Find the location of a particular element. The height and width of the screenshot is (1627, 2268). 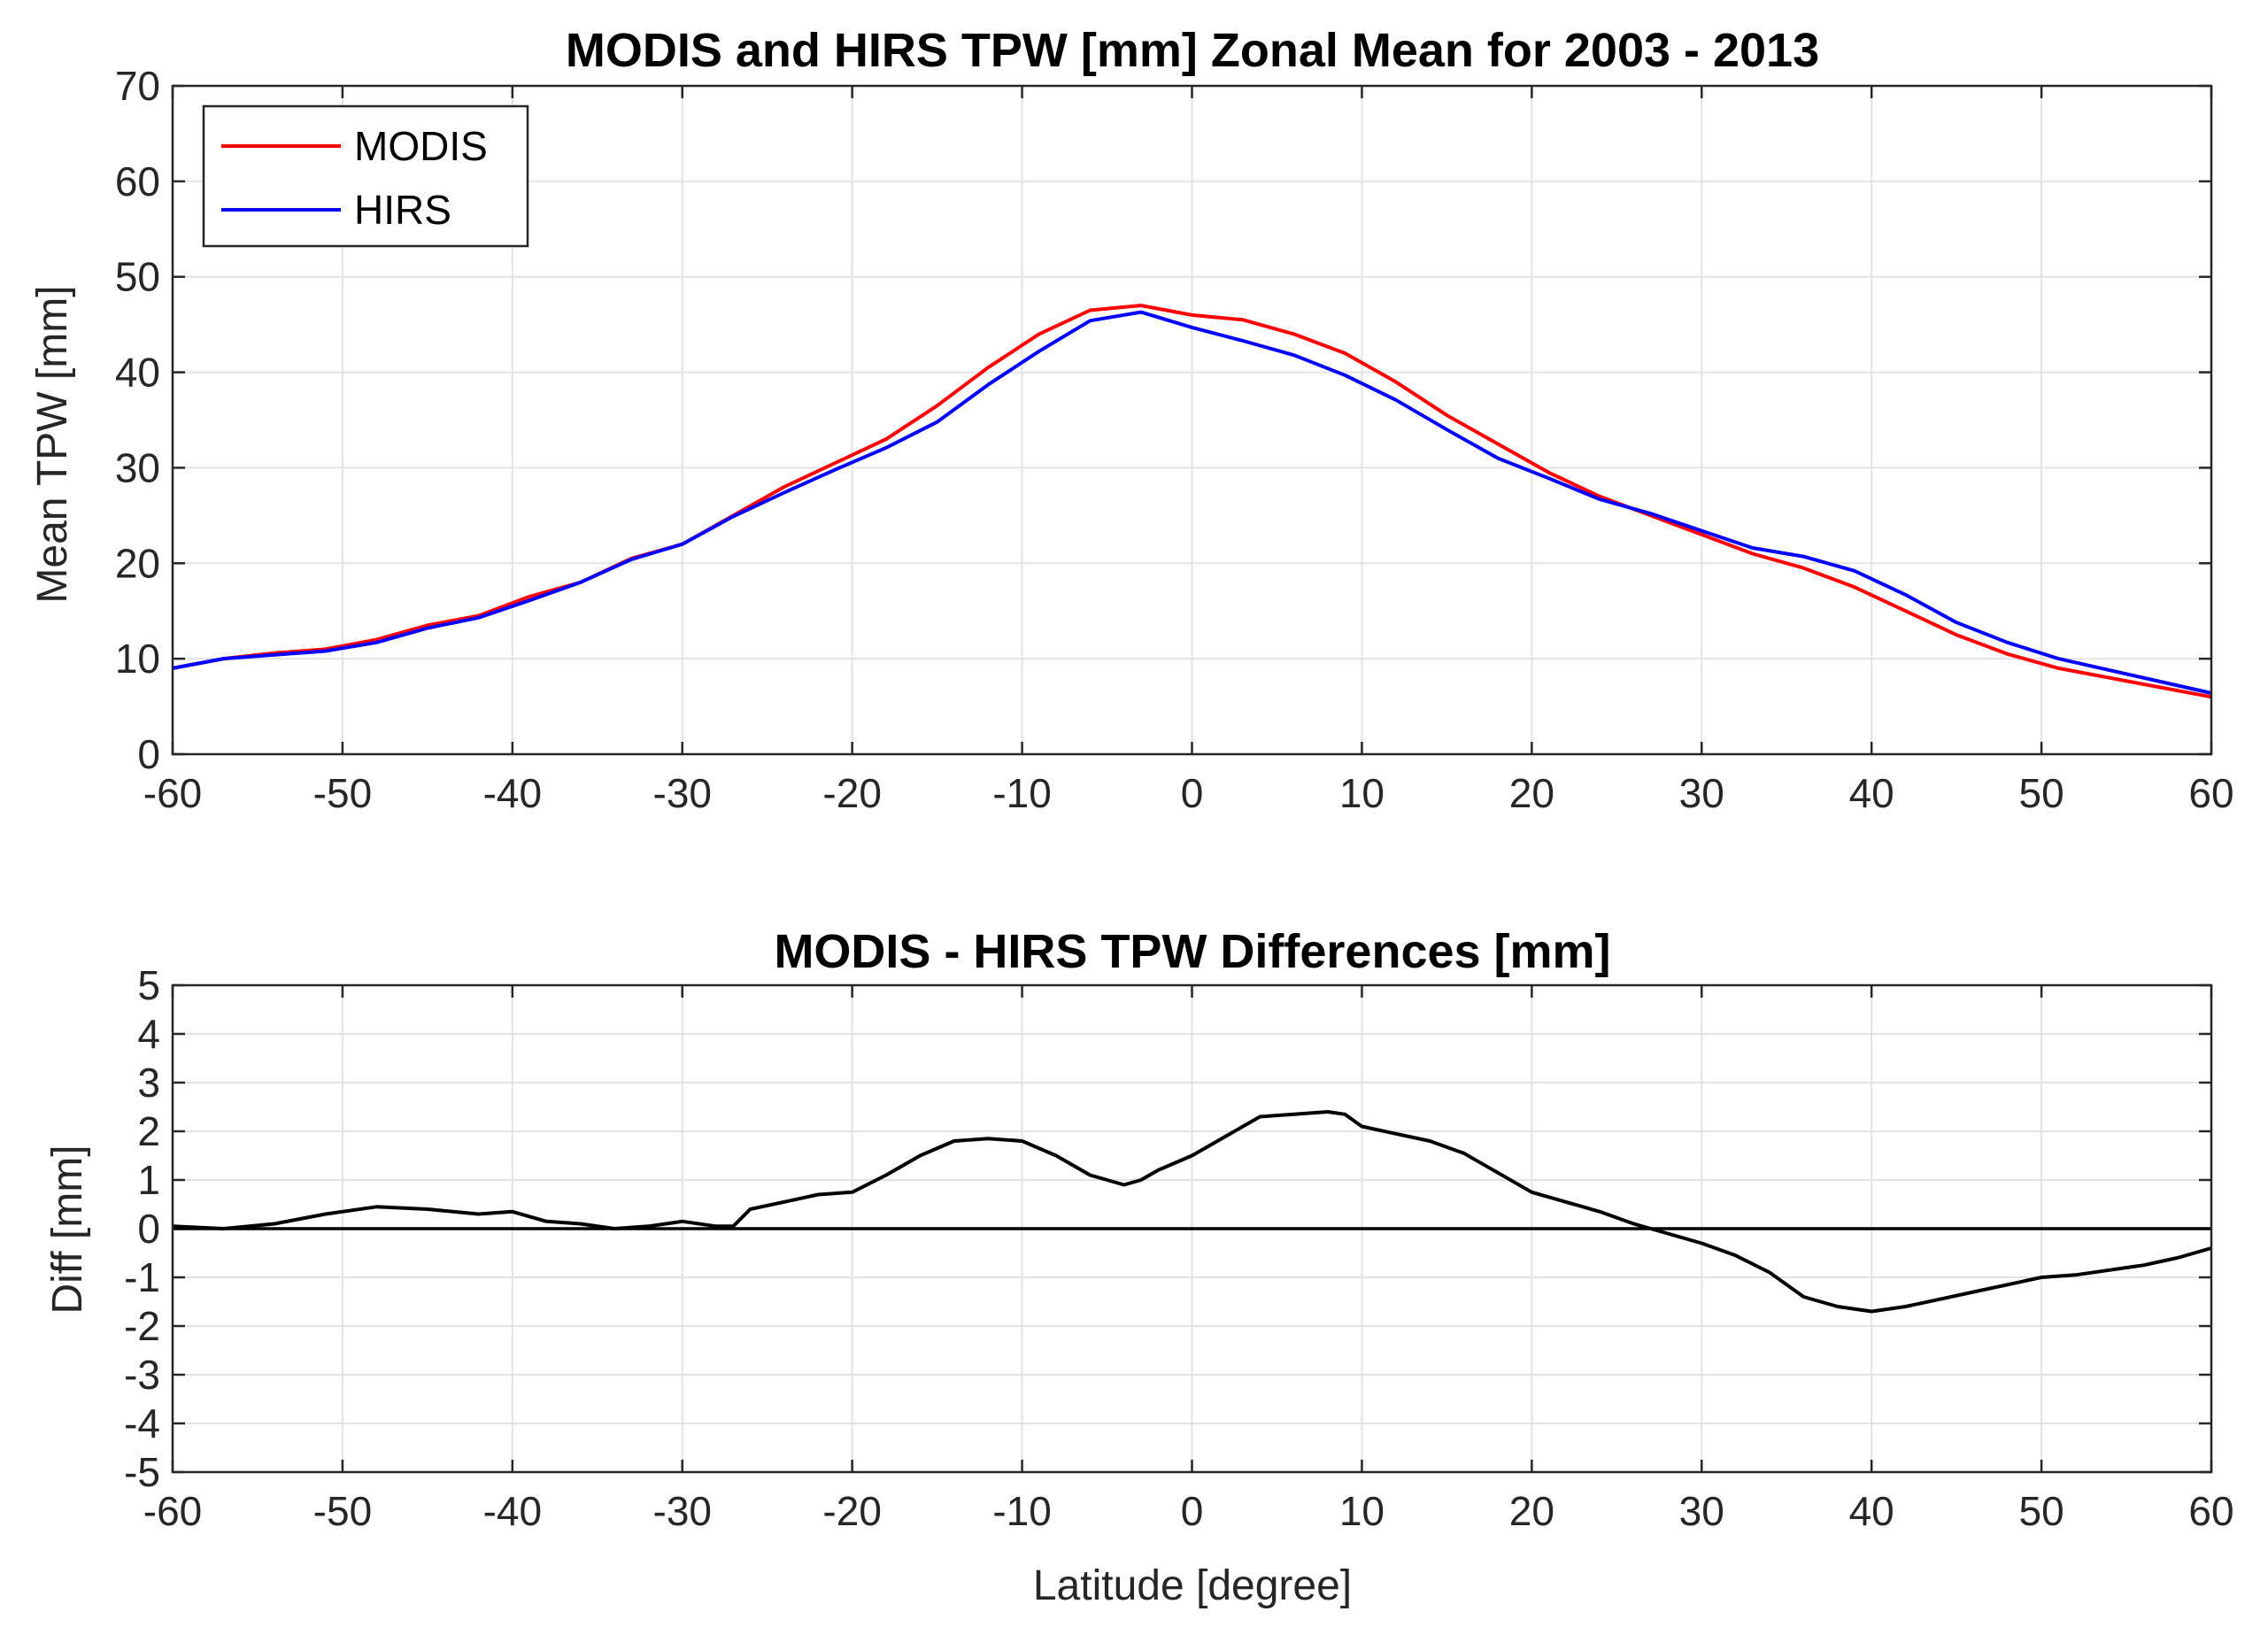

bottom-x-tick-label: 40 is located at coordinates (1871, 1511).